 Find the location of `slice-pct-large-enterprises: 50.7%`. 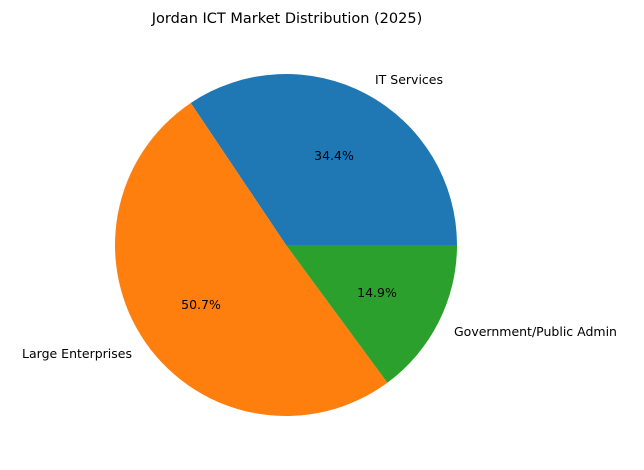

slice-pct-large-enterprises: 50.7% is located at coordinates (201, 304).